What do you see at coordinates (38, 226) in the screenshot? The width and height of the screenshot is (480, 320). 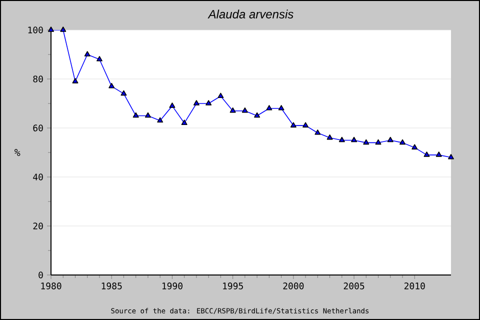 I see `y-tick-label: 20` at bounding box center [38, 226].